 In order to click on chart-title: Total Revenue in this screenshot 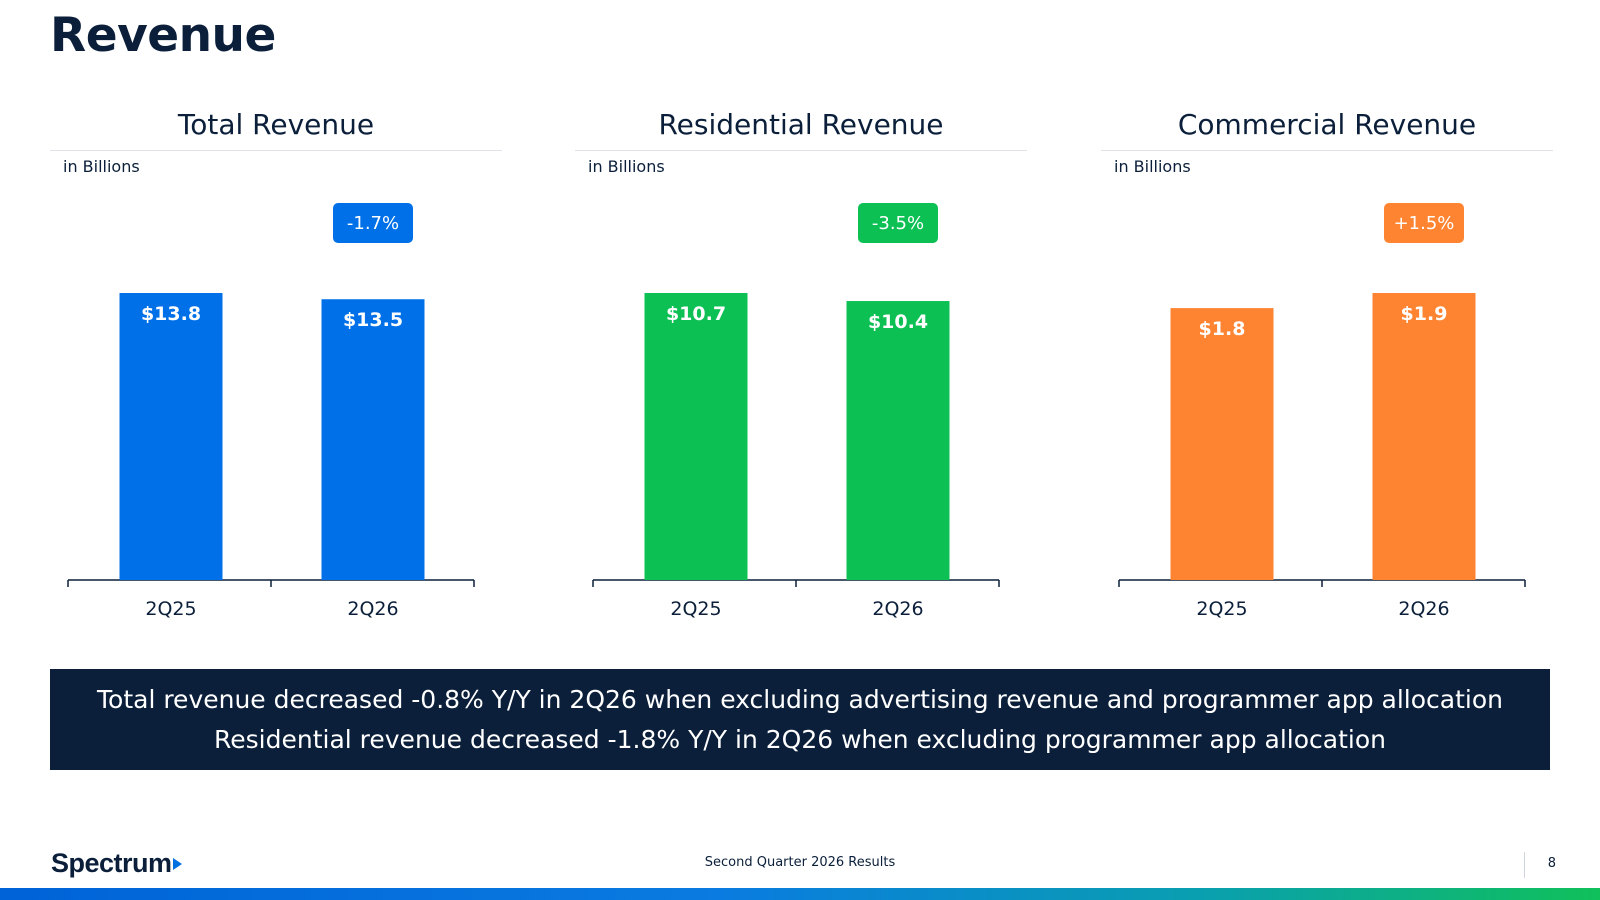, I will do `click(276, 124)`.